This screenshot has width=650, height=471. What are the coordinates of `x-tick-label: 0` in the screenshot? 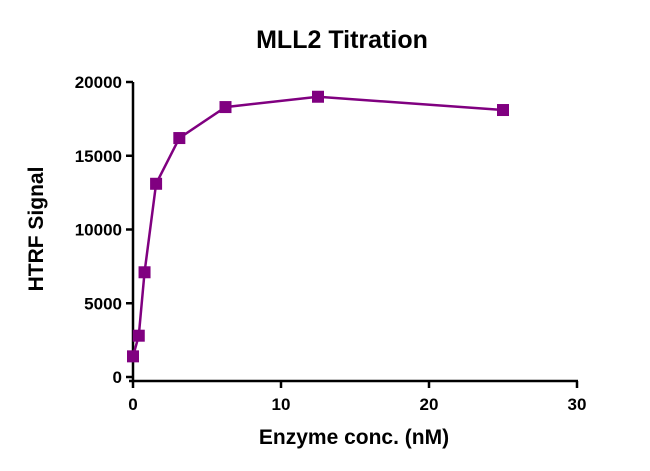 It's located at (132, 404).